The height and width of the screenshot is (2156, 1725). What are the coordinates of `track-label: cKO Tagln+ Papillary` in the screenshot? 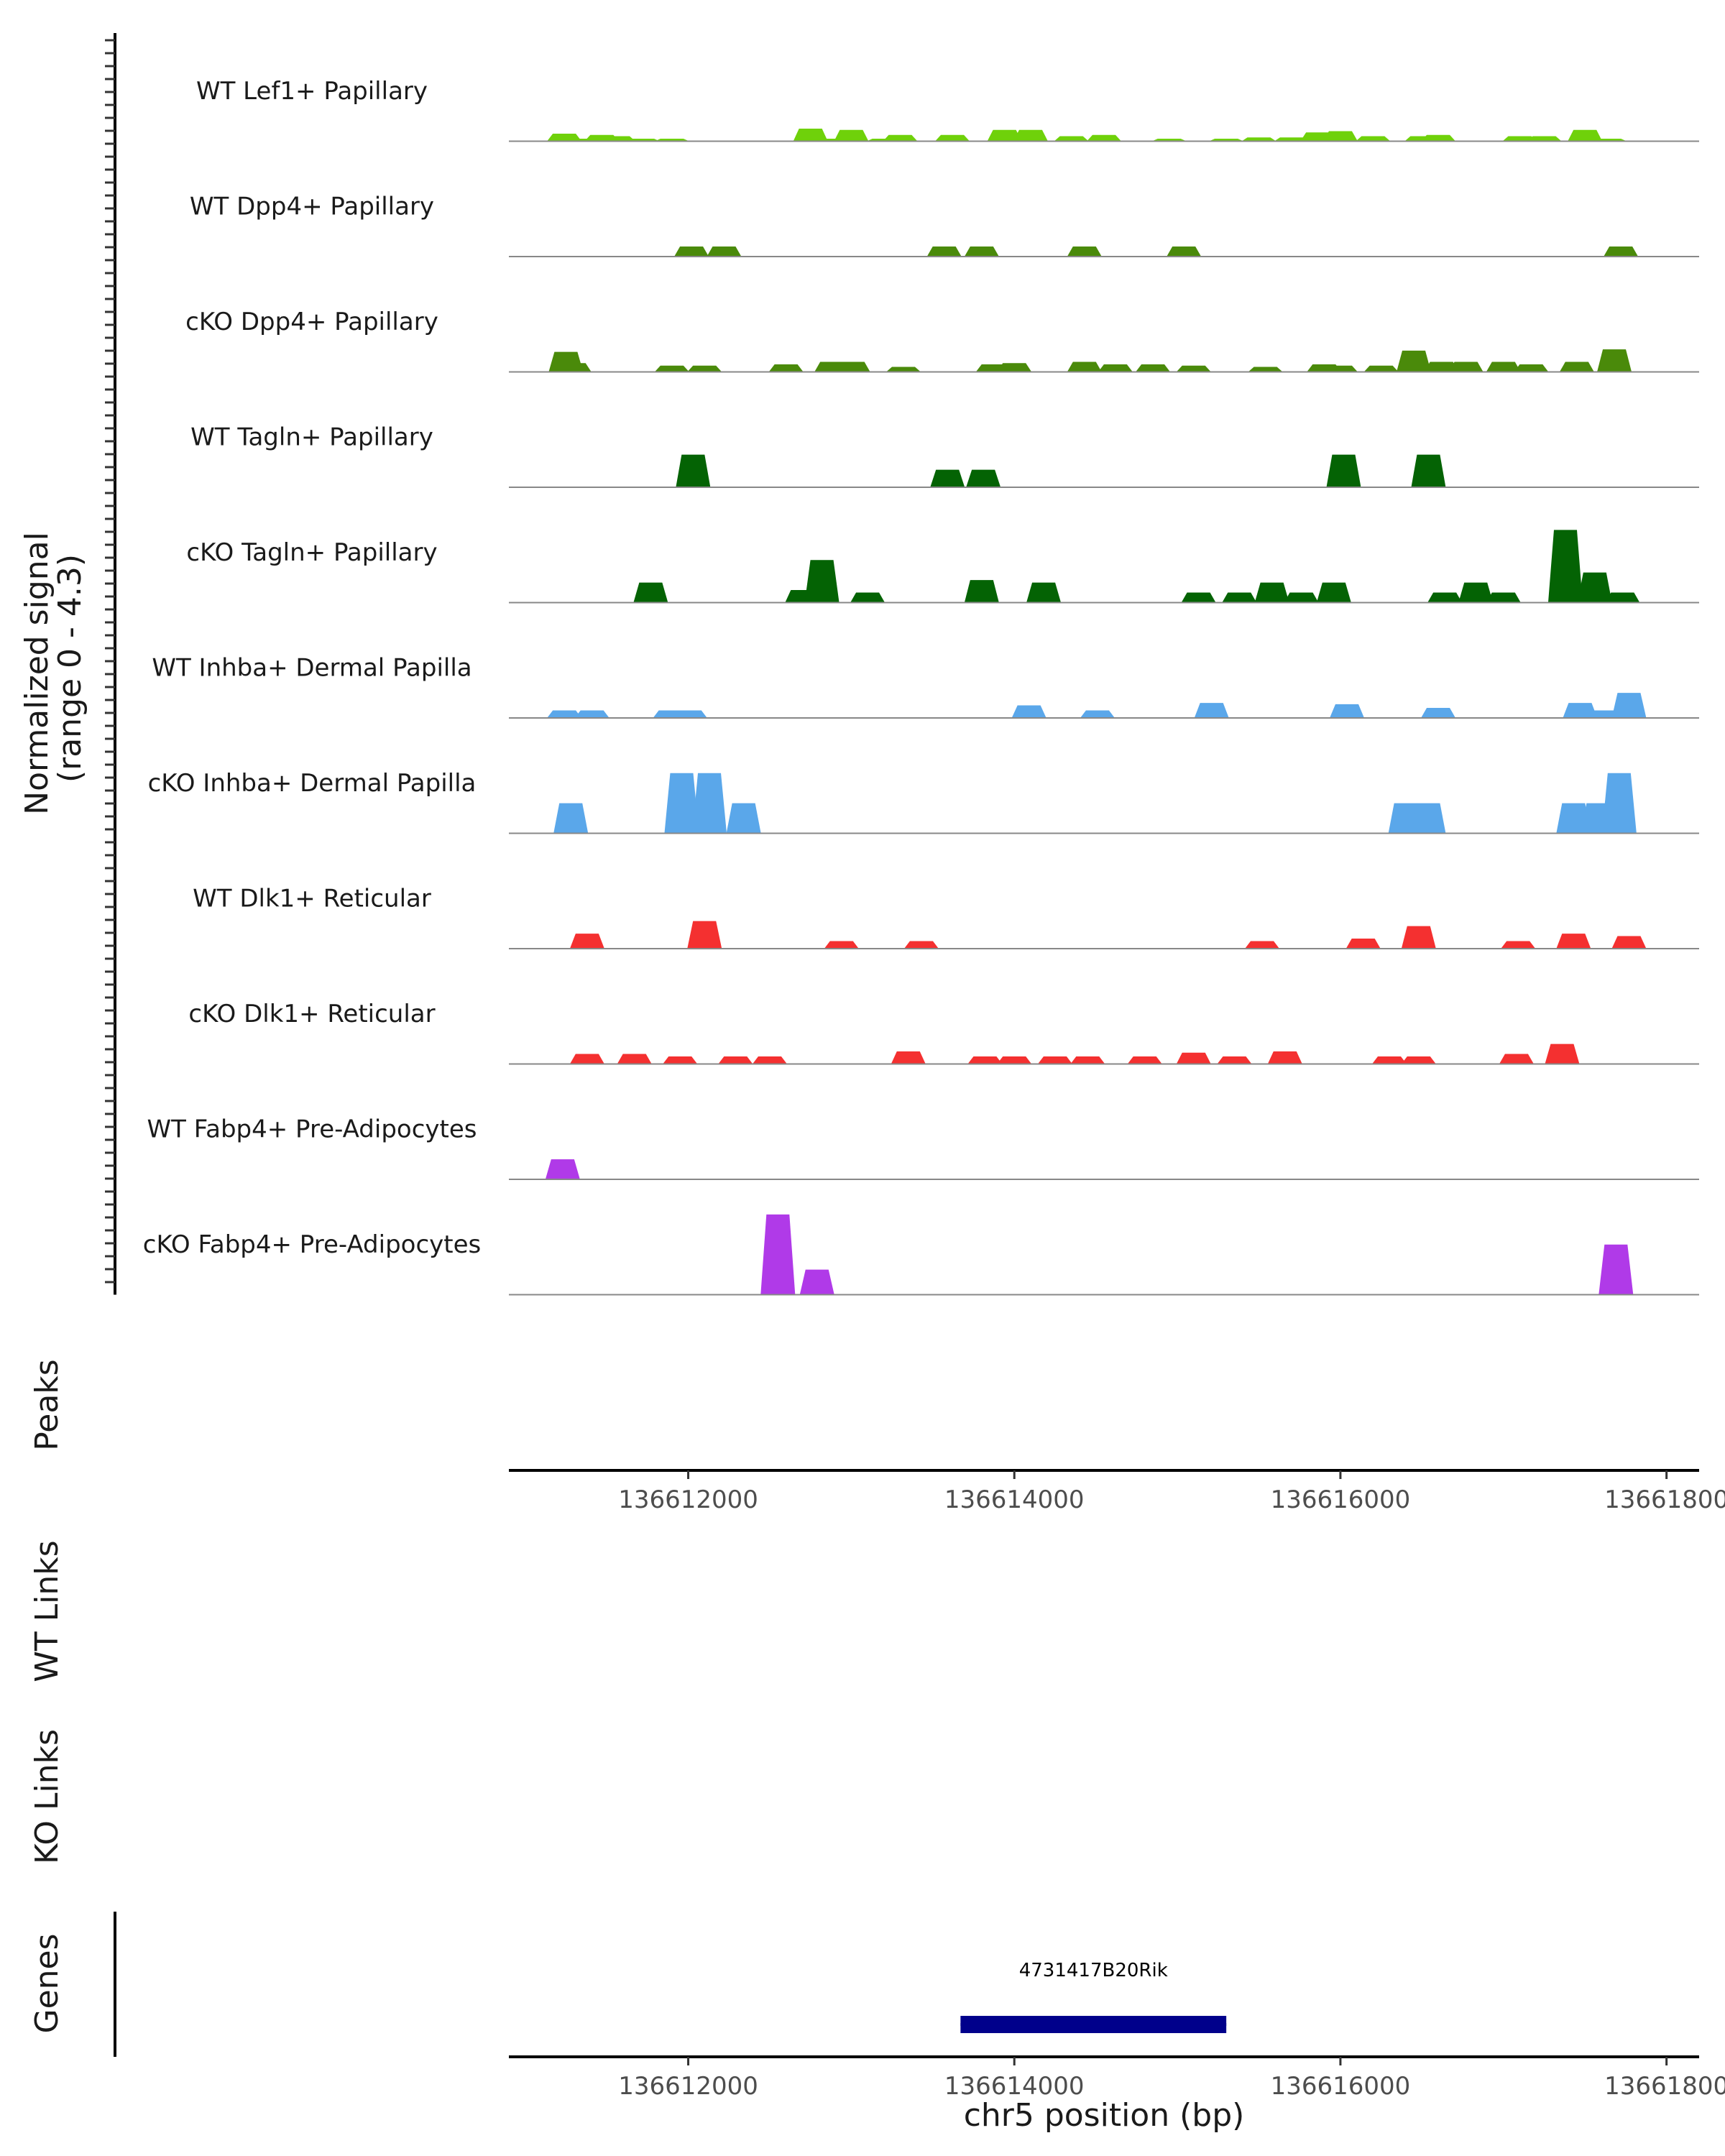 It's located at (311, 552).